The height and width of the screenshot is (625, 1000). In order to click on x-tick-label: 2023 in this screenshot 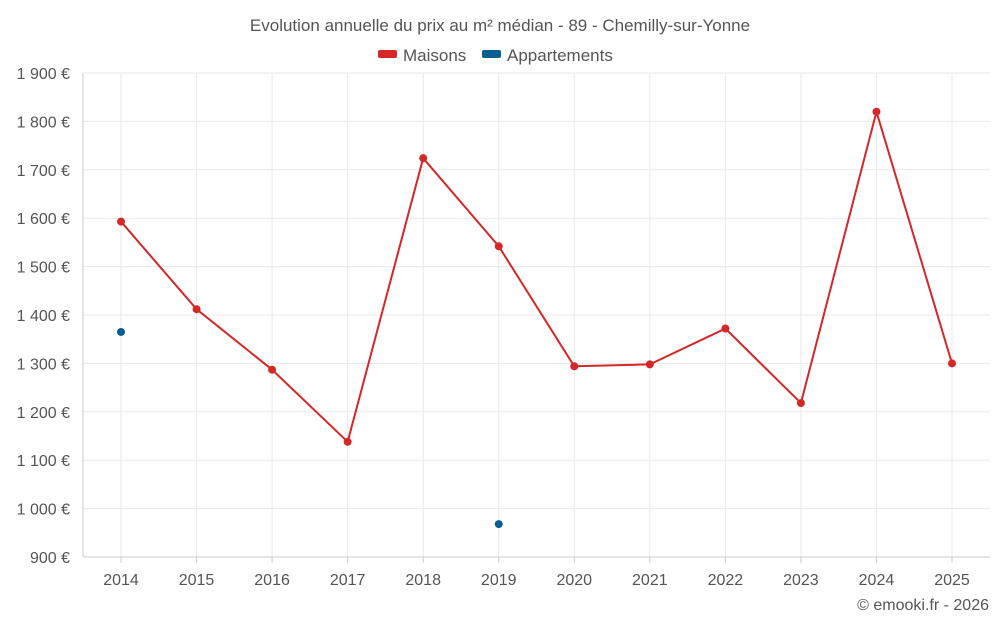, I will do `click(801, 580)`.